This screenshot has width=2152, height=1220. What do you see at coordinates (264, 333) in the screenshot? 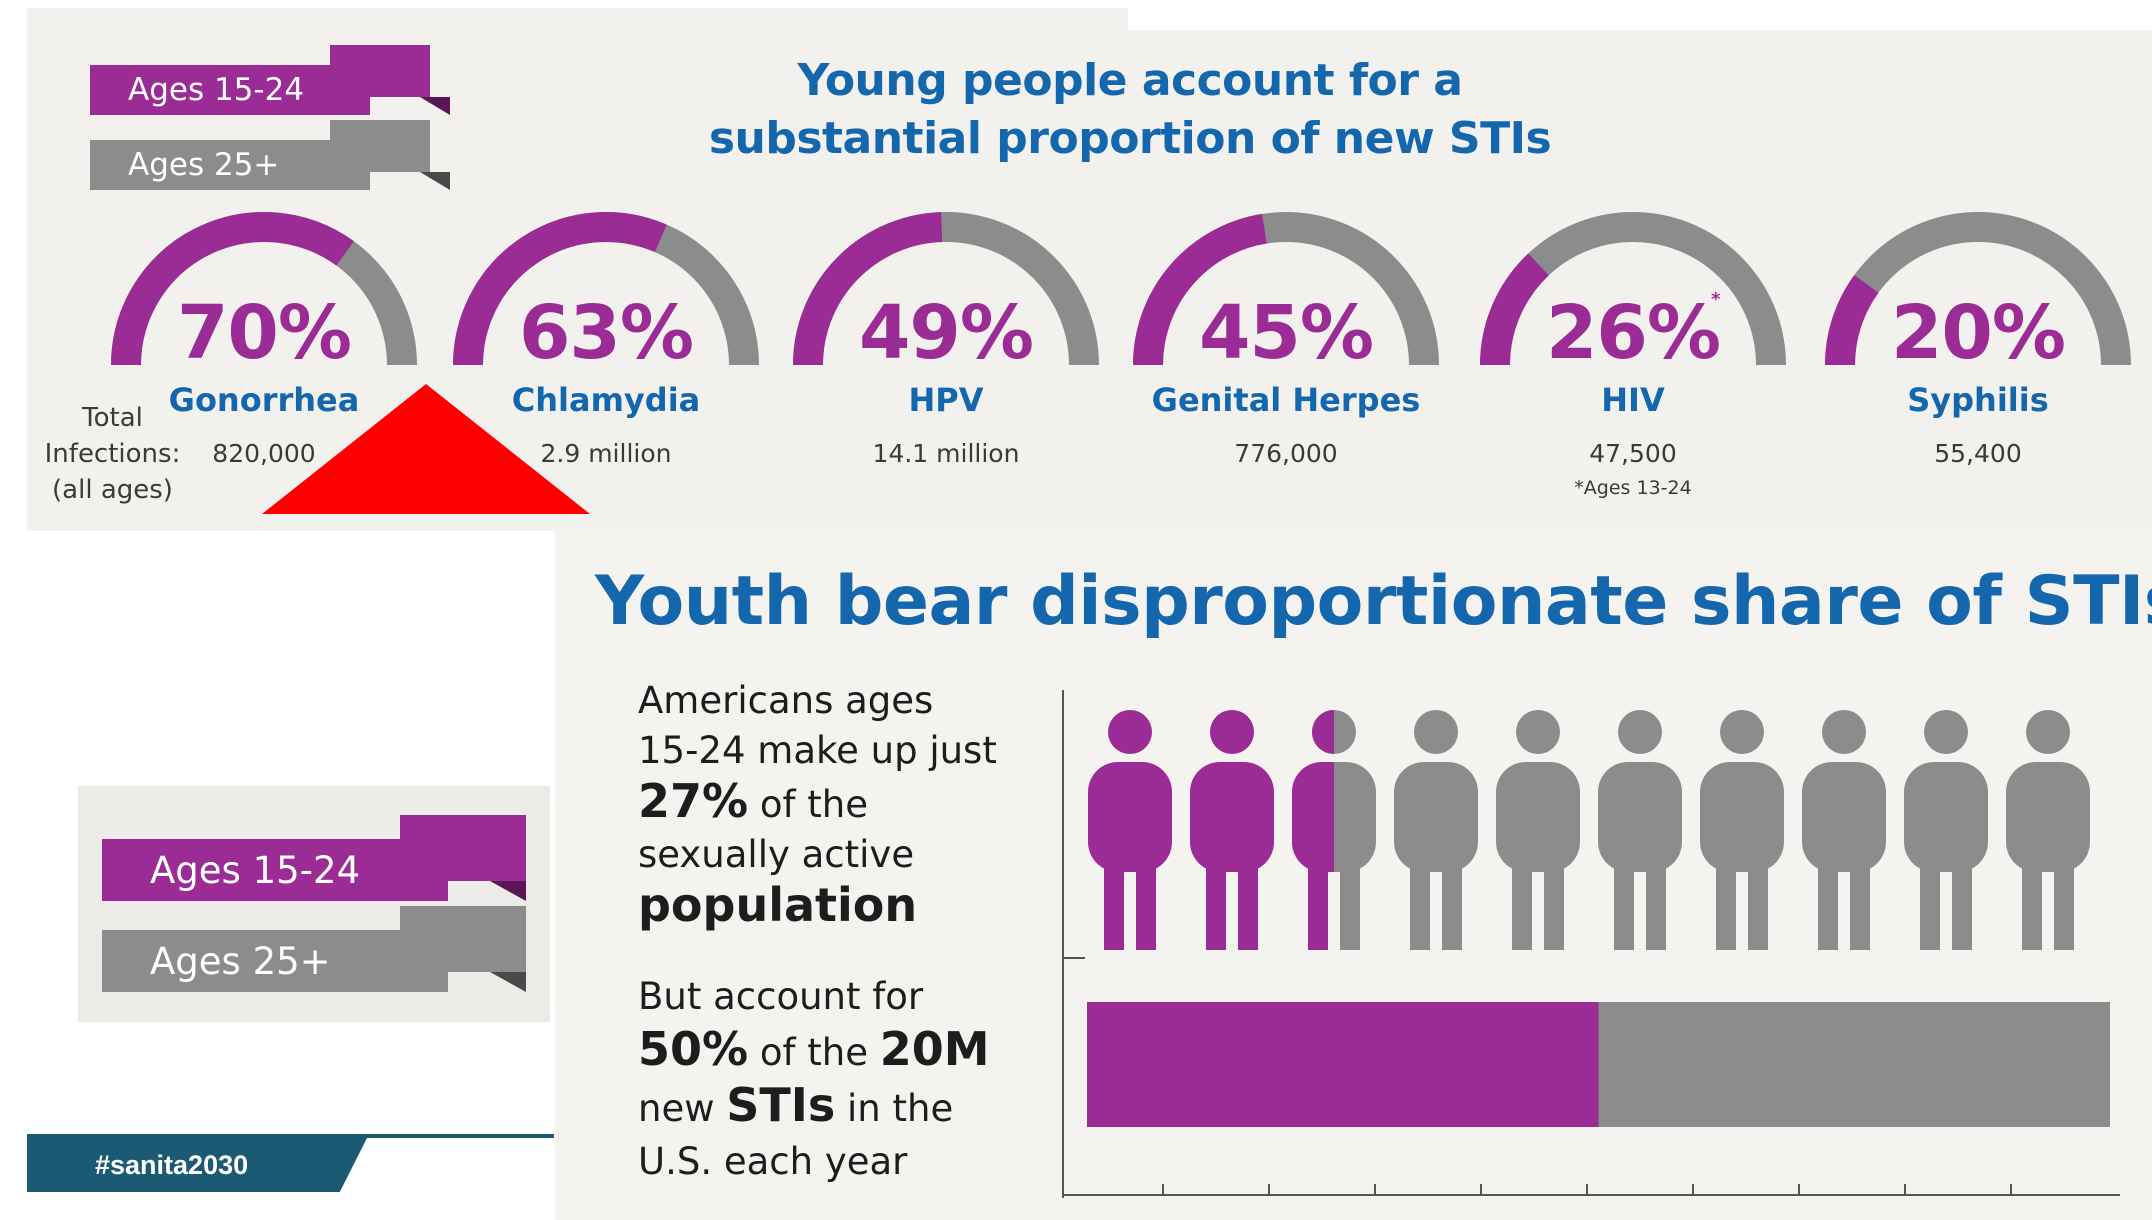
I see `gauge-percent: 70%` at bounding box center [264, 333].